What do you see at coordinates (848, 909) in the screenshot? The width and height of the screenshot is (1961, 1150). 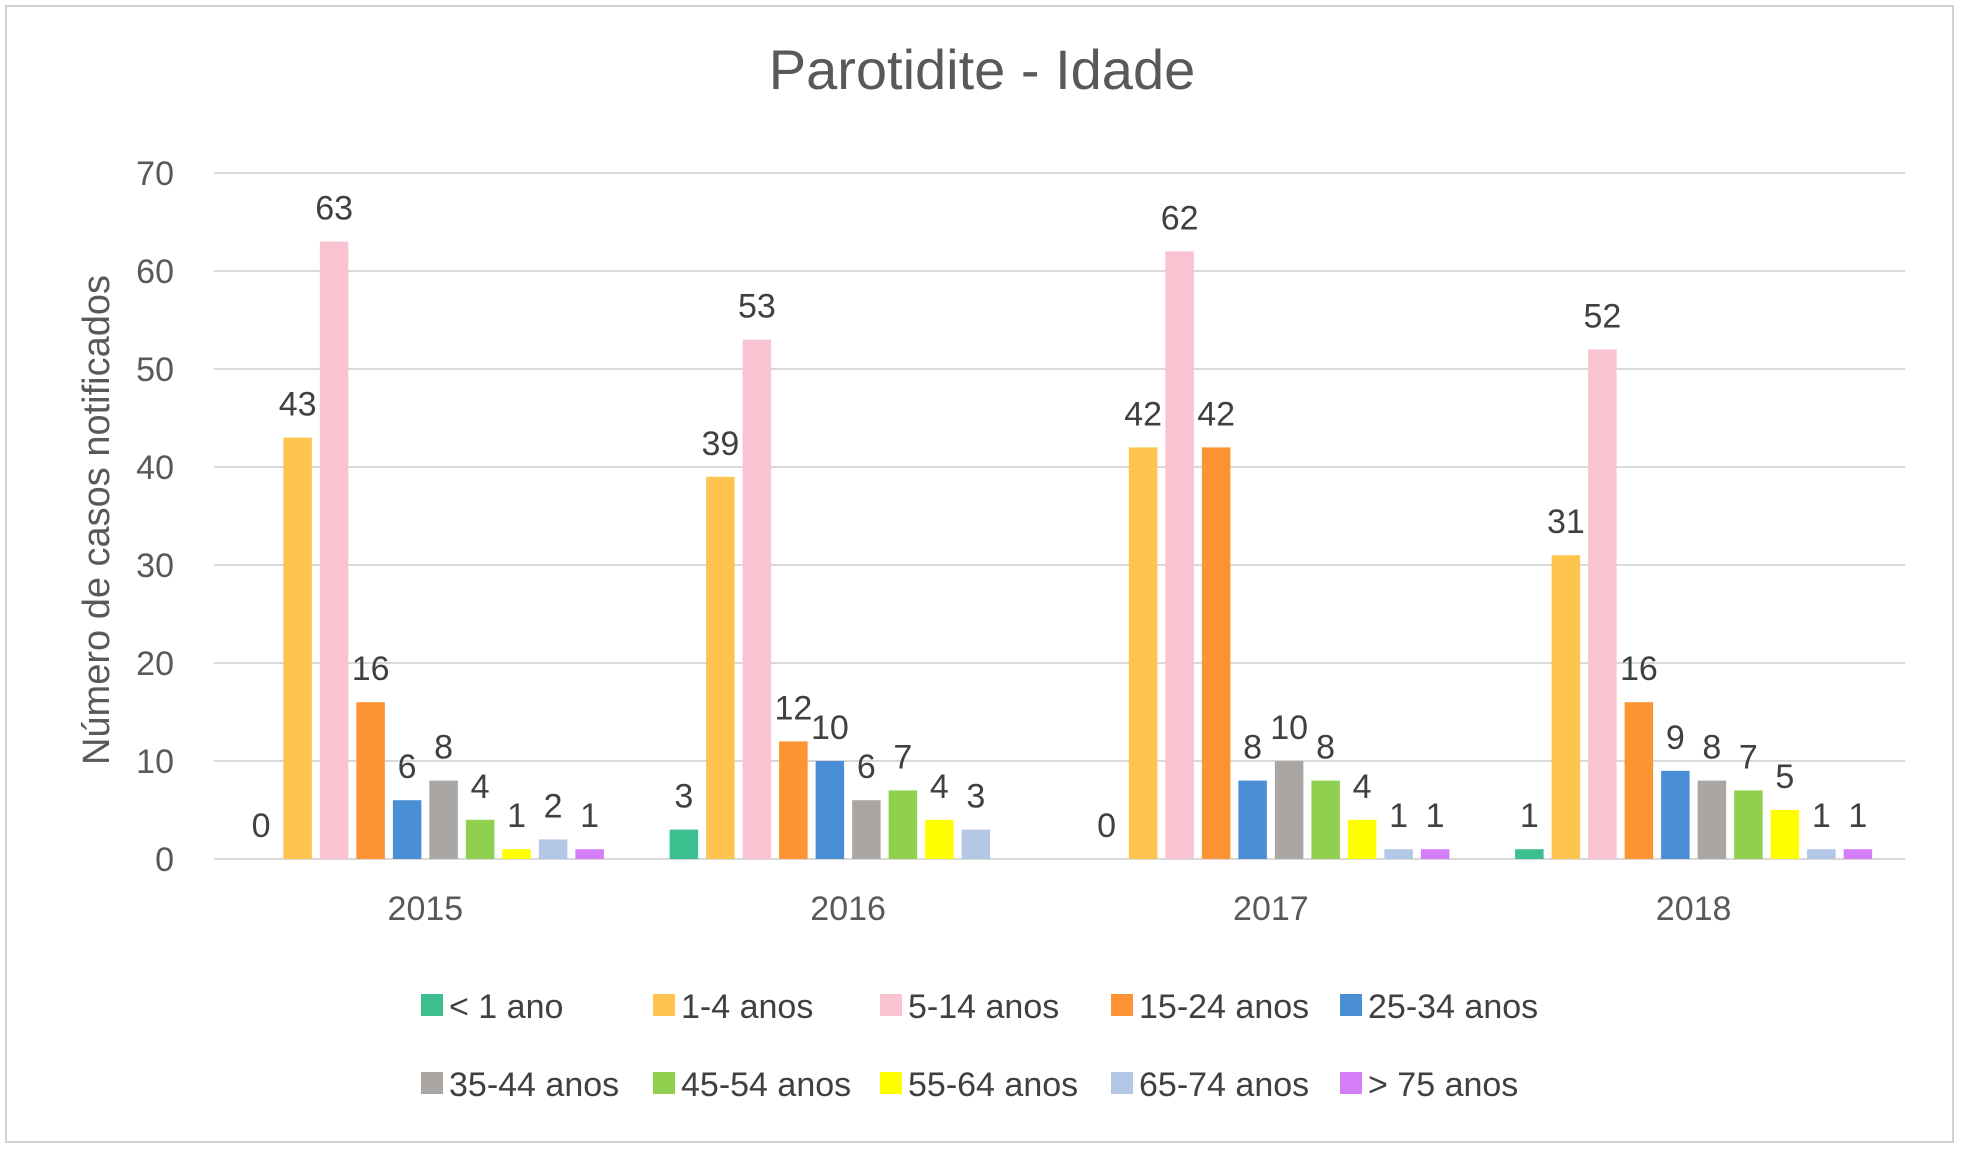 I see `x-category-label: 2016` at bounding box center [848, 909].